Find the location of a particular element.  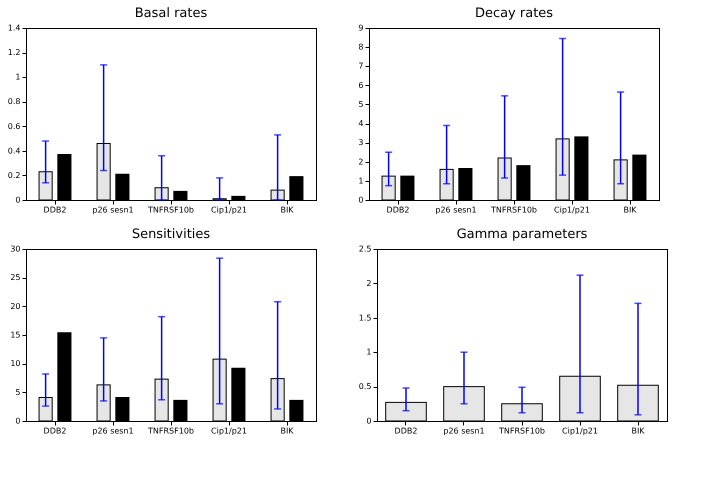

y-tick-label: 1.4 is located at coordinates (14, 28).